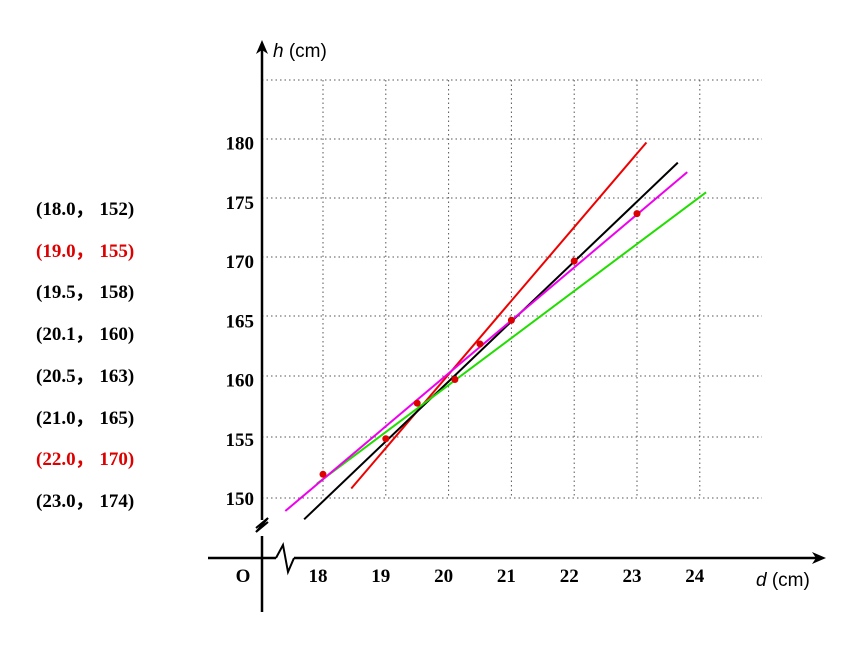 The width and height of the screenshot is (860, 645). Describe the element at coordinates (569, 576) in the screenshot. I see `x-tick-label: 22` at that location.